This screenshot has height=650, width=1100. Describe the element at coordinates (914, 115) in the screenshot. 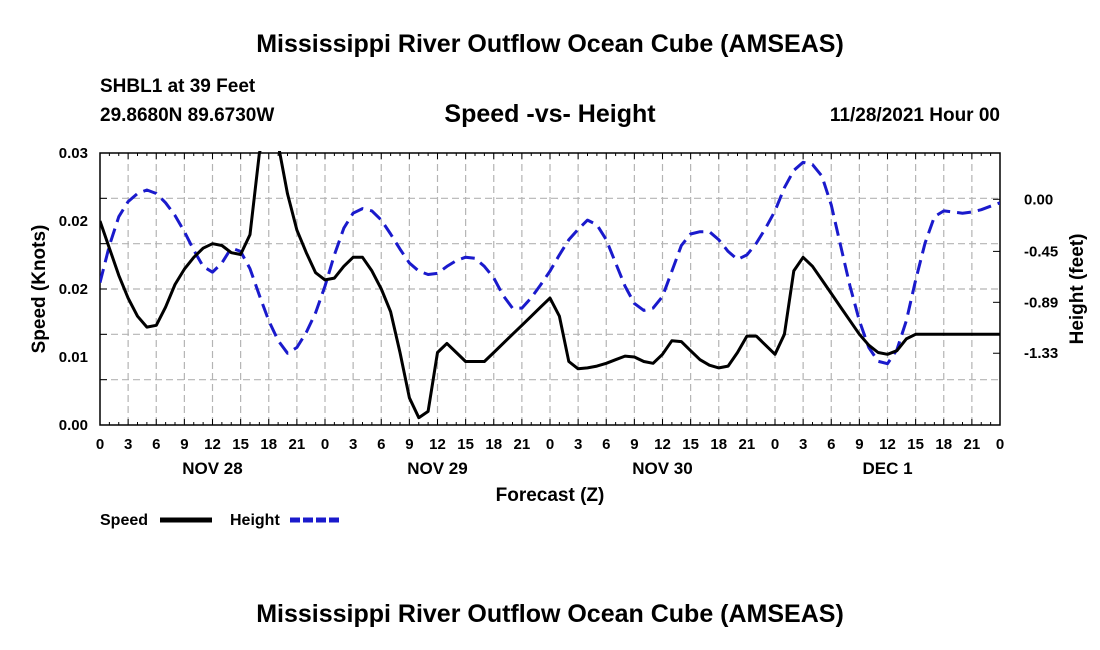

I see `date-label: 11/28/2021 Hour 00` at that location.